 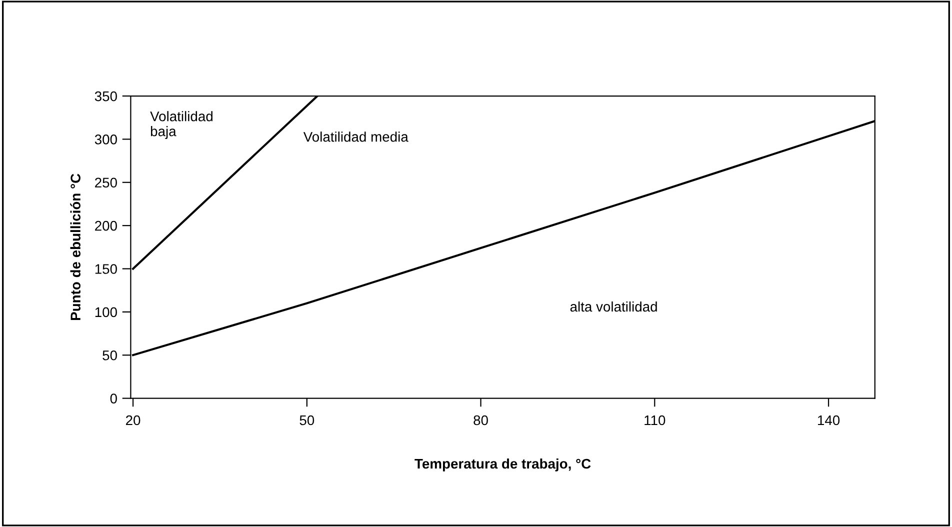 I want to click on y-tick-label: 150, so click(x=106, y=269).